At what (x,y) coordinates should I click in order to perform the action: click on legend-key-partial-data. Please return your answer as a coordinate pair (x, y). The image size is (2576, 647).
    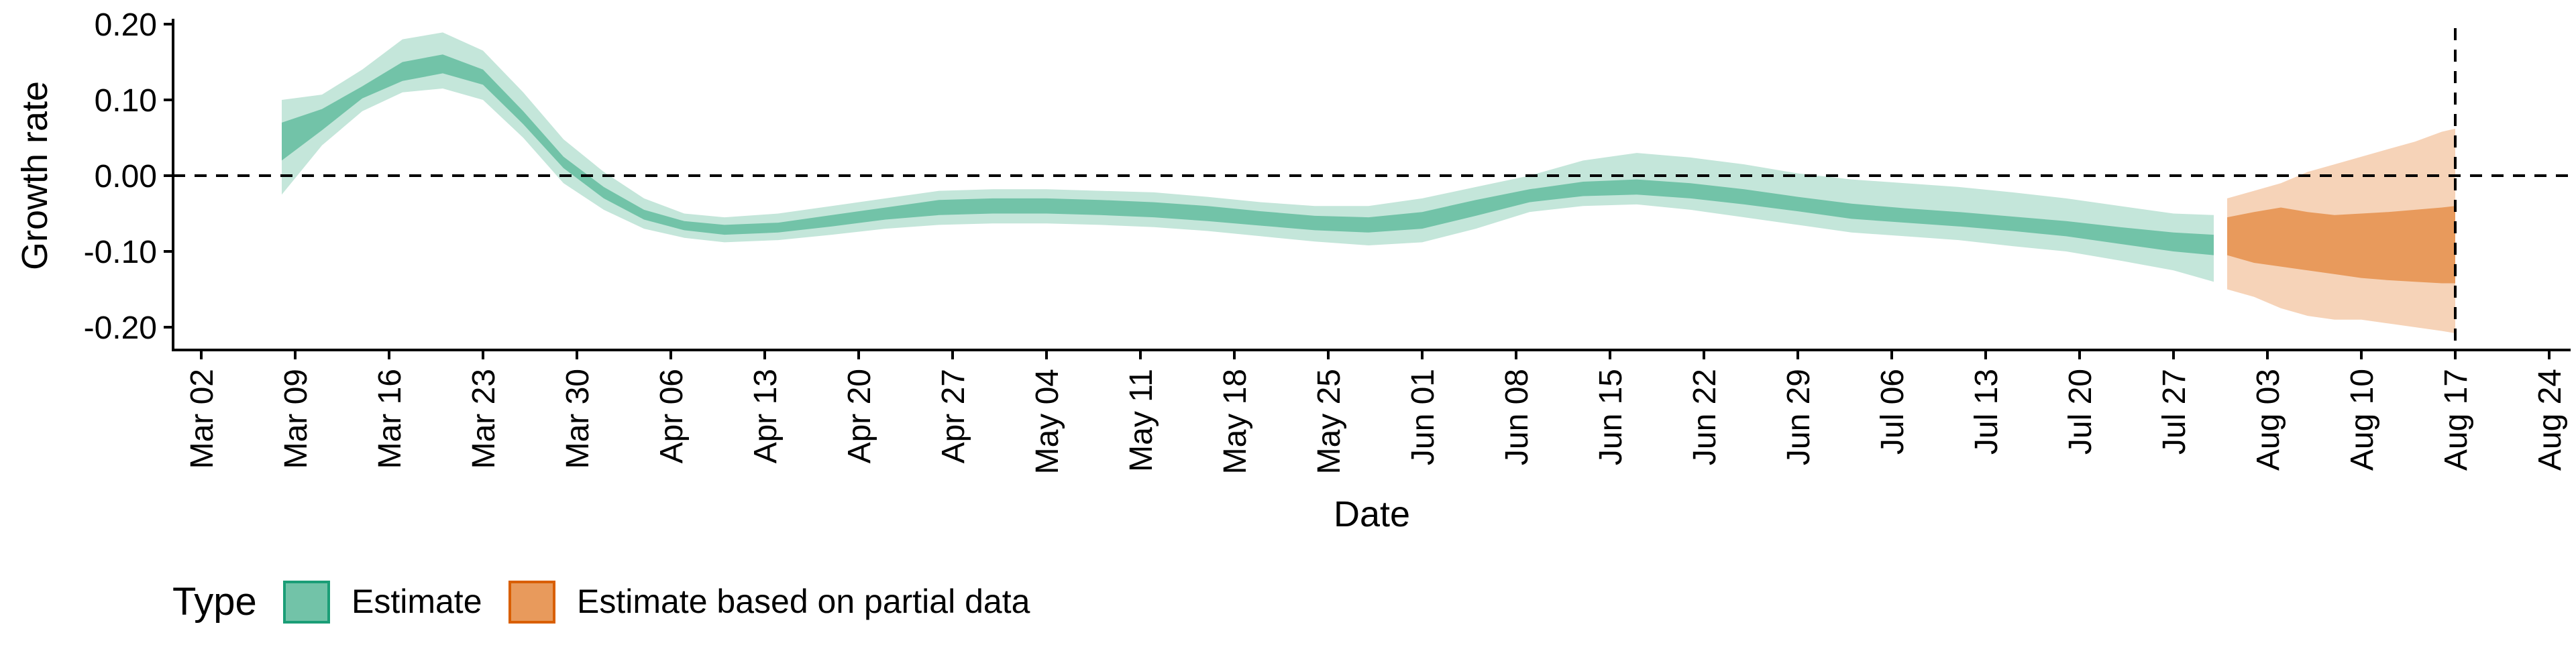
    Looking at the image, I should click on (531, 602).